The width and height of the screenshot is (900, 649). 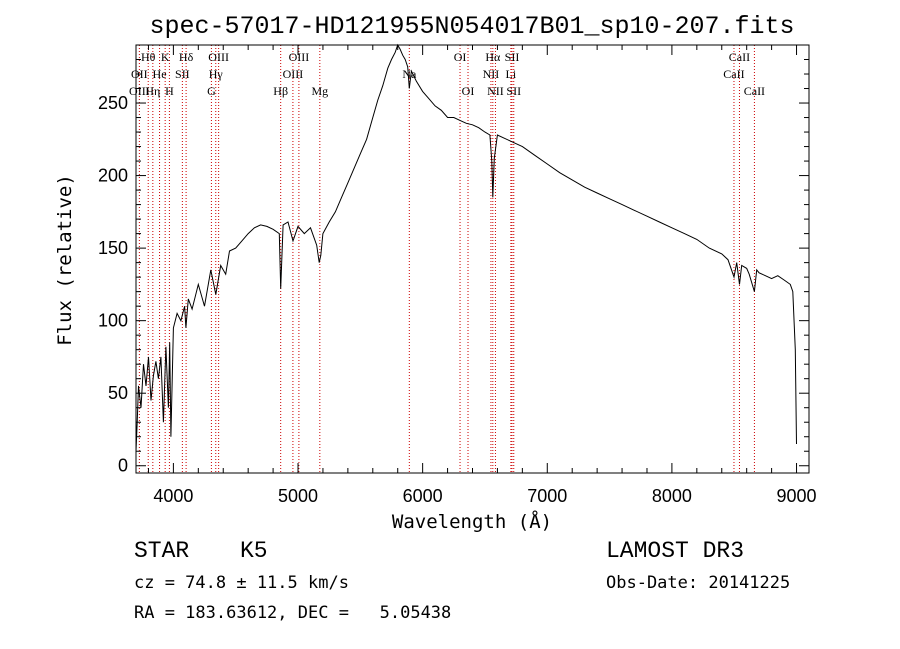 What do you see at coordinates (319, 91) in the screenshot?
I see `line-label: Mg` at bounding box center [319, 91].